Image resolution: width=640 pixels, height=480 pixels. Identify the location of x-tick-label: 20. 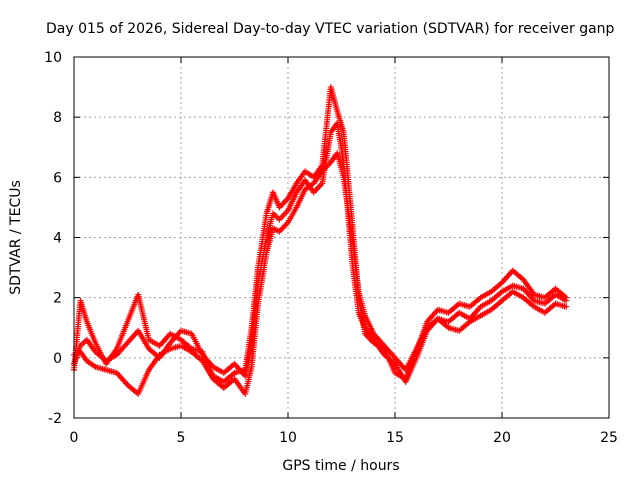
(502, 438).